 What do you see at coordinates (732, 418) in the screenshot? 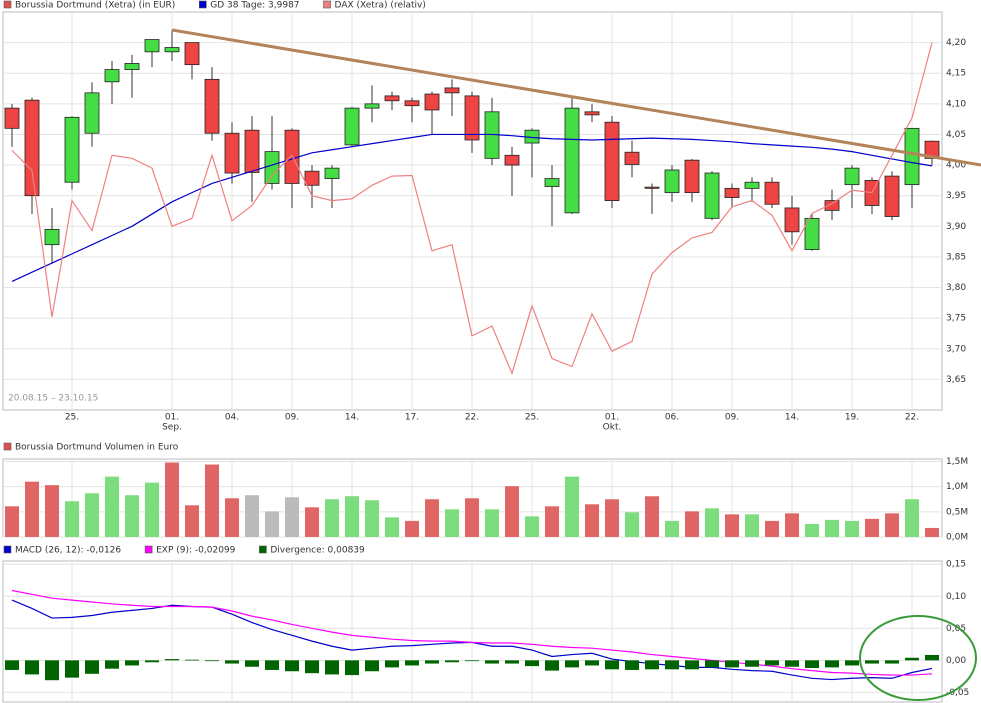
I see `x-tick-label: 09.` at bounding box center [732, 418].